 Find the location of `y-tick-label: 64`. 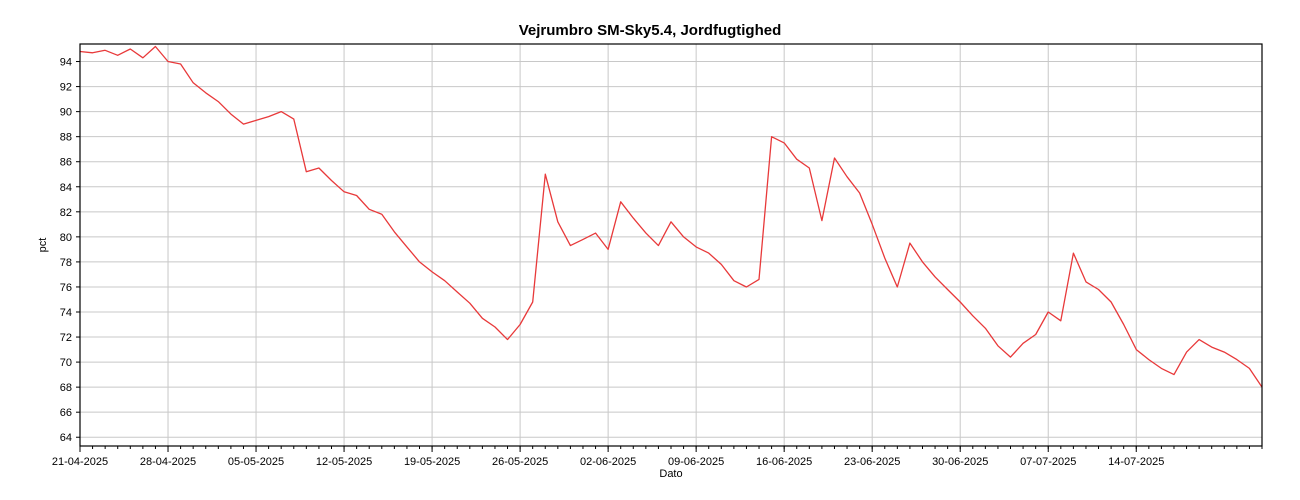

y-tick-label: 64 is located at coordinates (66, 438).